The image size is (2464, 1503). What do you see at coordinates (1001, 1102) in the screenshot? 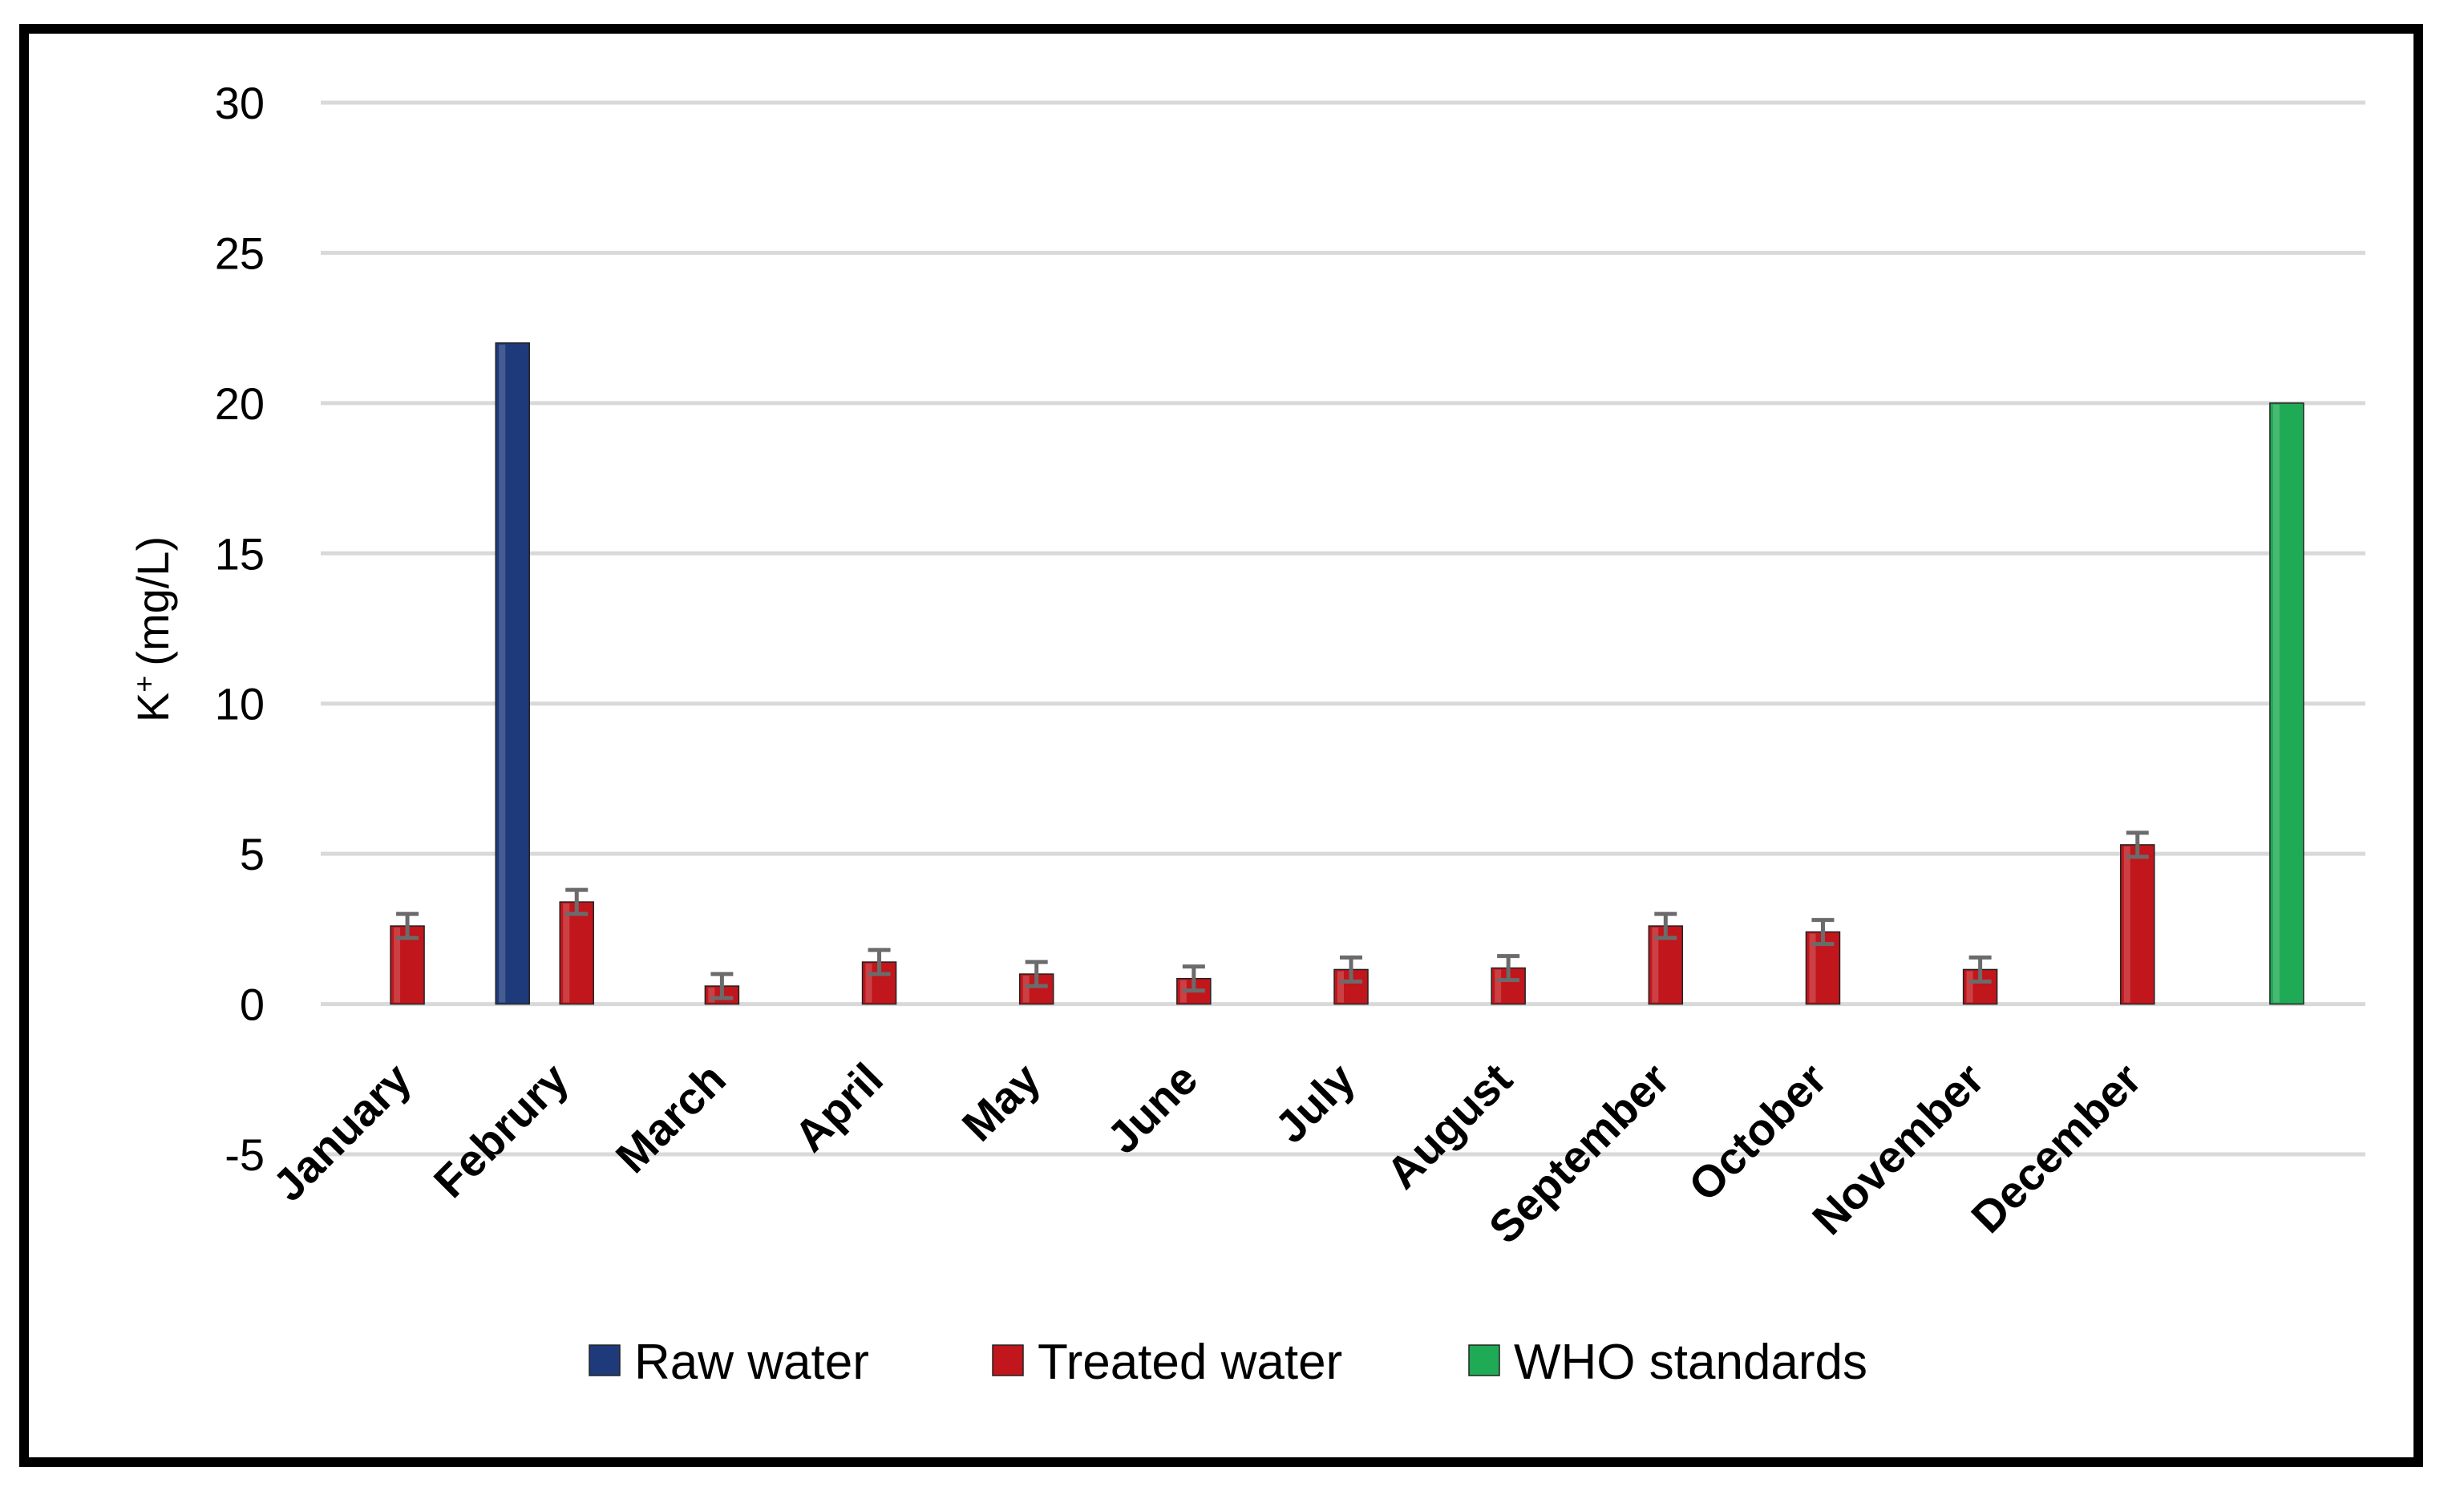
I see `x-category-label: May` at bounding box center [1001, 1102].